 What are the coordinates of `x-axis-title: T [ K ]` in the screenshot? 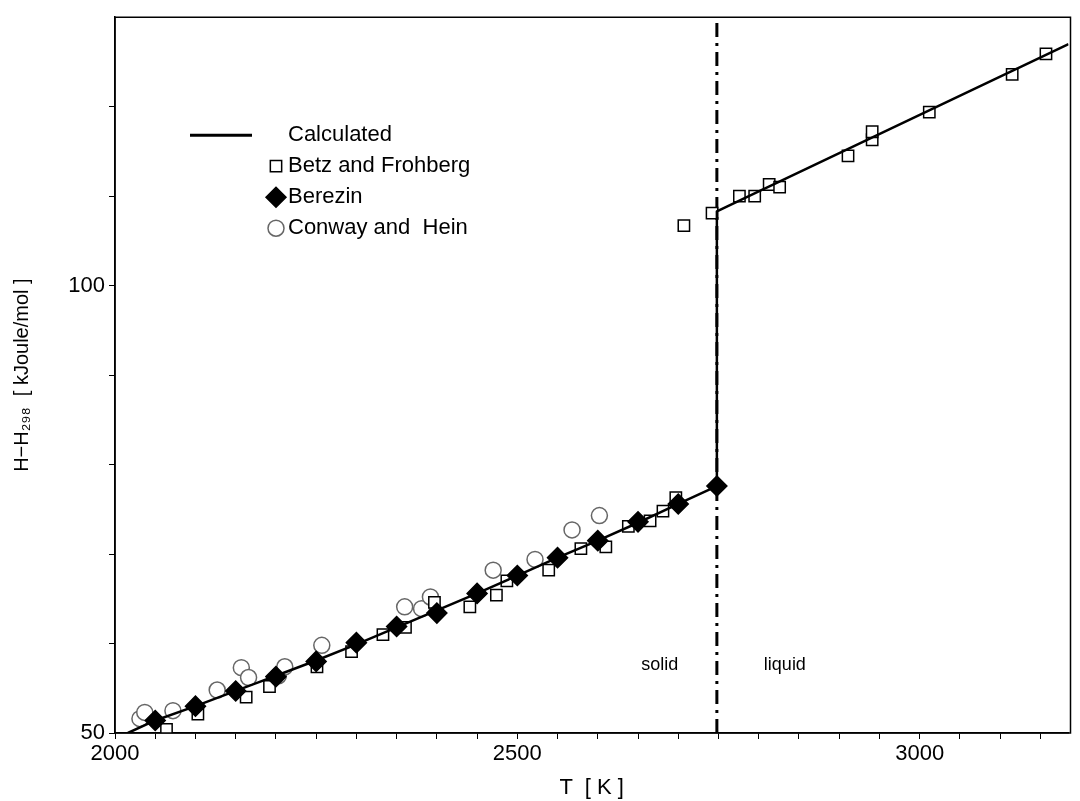 It's located at (591, 786).